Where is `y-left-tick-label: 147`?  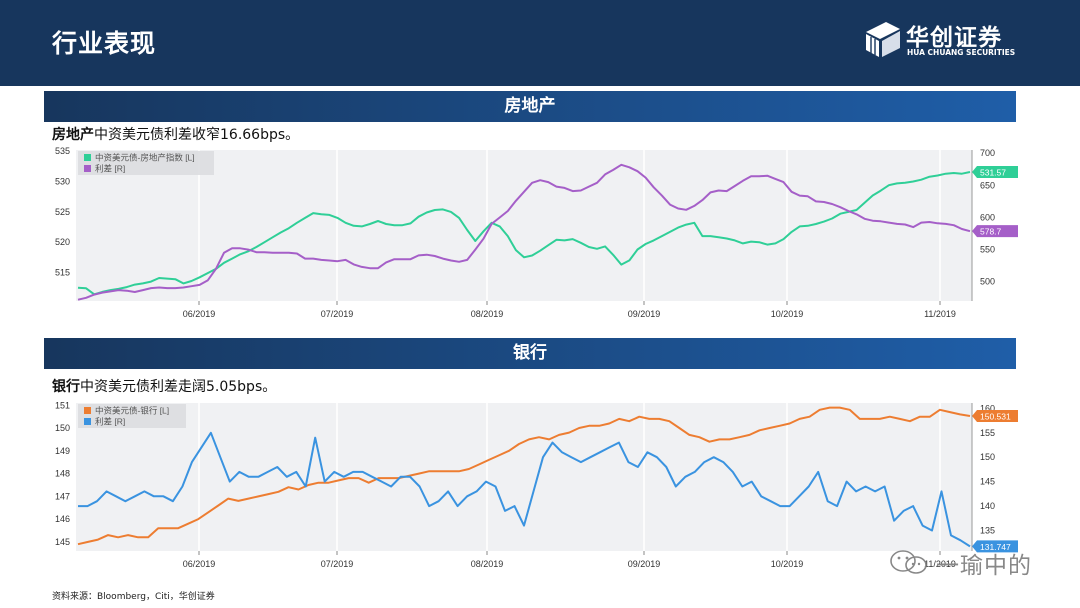
y-left-tick-label: 147 is located at coordinates (62, 496).